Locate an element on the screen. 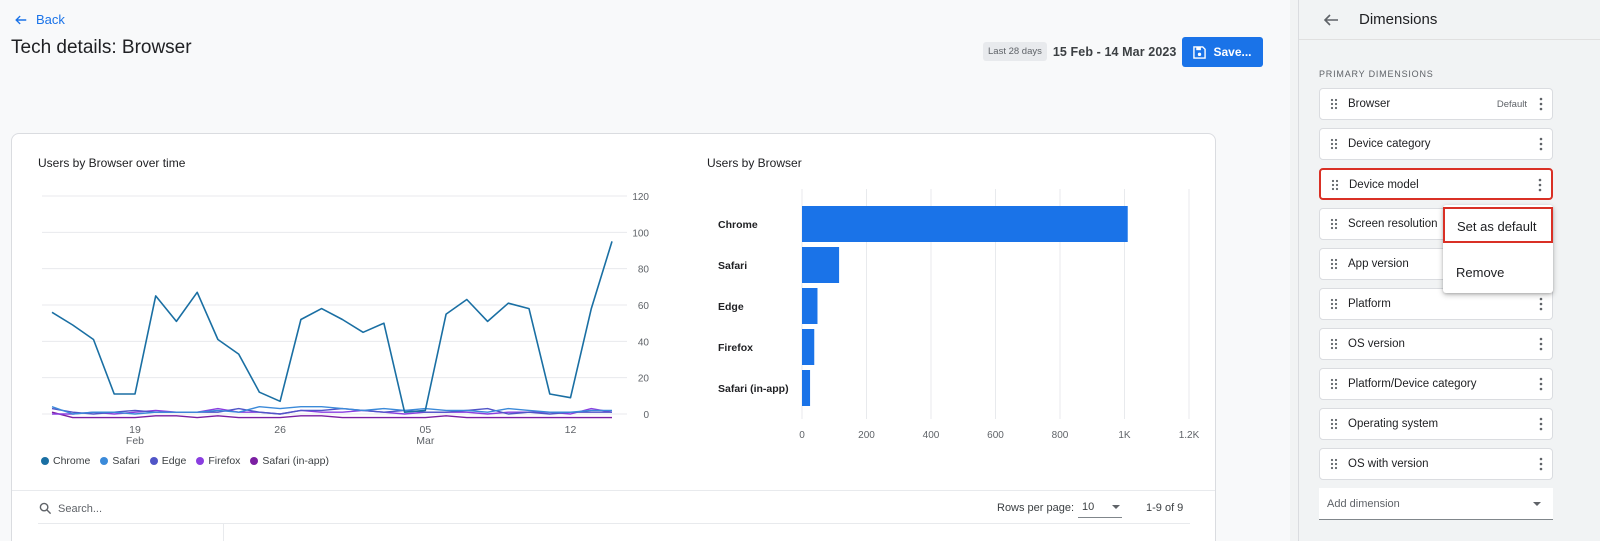 This screenshot has width=1600, height=541. y-tick-label: 100 is located at coordinates (640, 233).